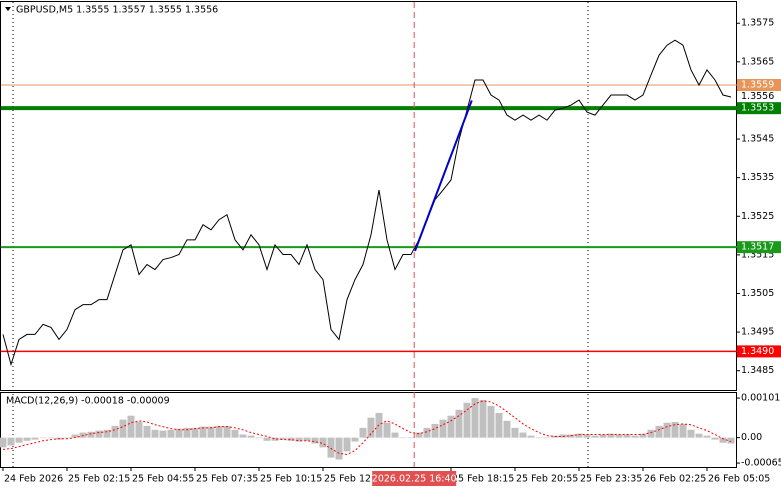 This screenshot has width=781, height=489. I want to click on level-label: 1.3517, so click(757, 247).